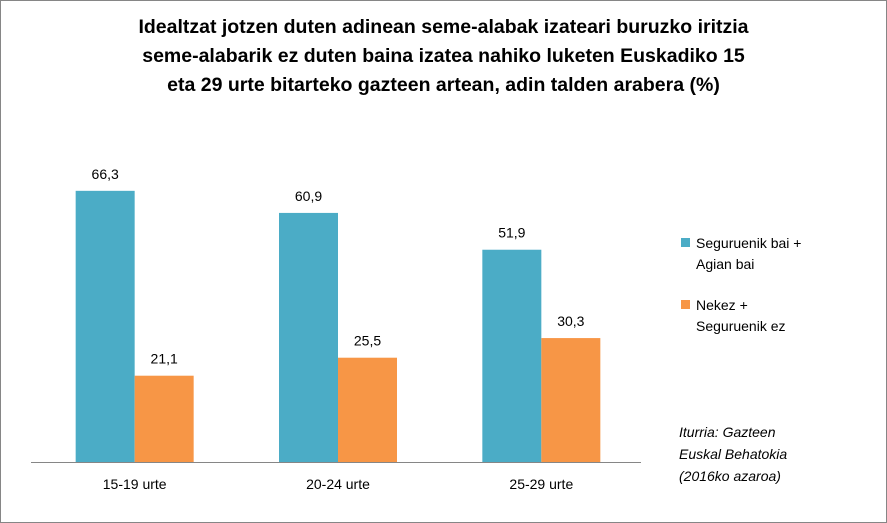 This screenshot has height=523, width=887. Describe the element at coordinates (753, 254) in the screenshot. I see `legend-item-series-1: Seguruenik bai + Agian bai` at that location.